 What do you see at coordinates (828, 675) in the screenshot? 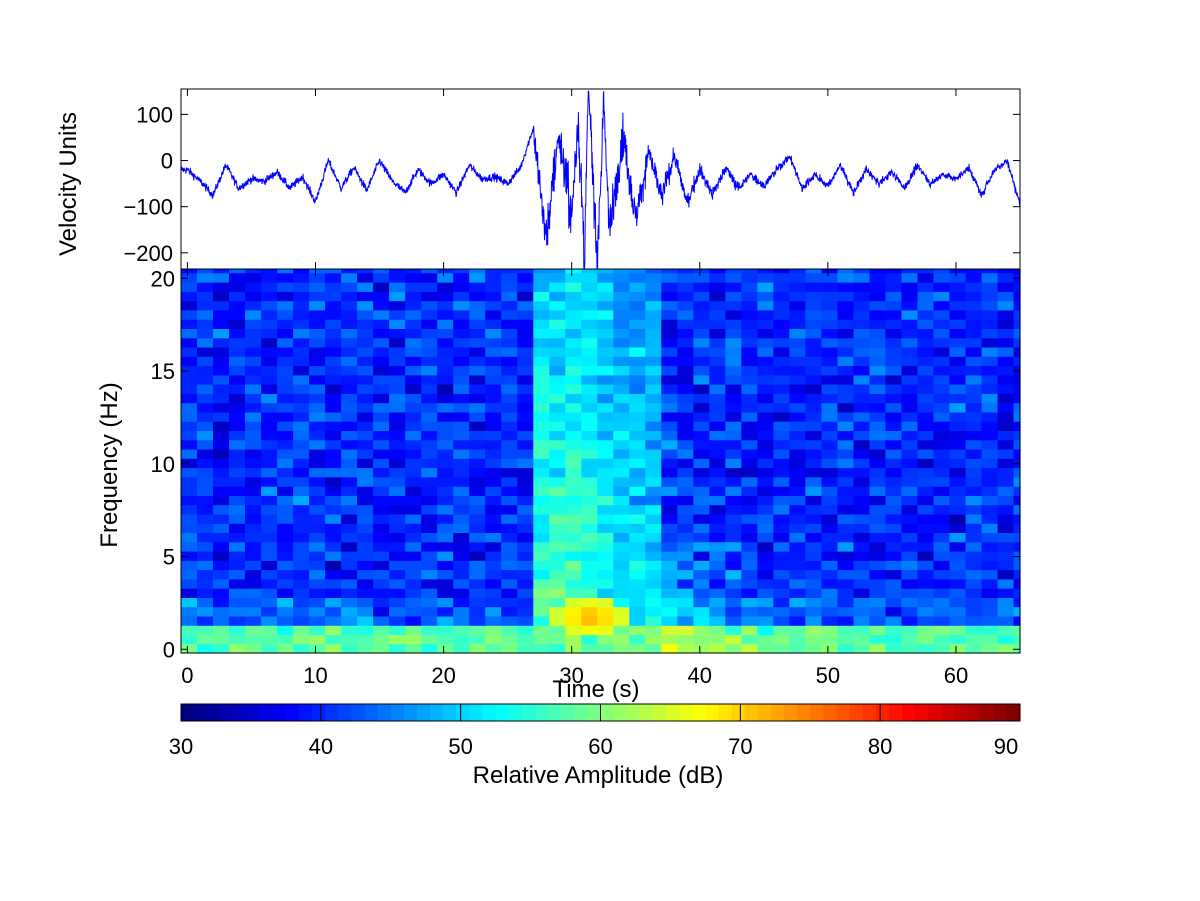
I see `spectrogram-x-tick-label: 50` at bounding box center [828, 675].